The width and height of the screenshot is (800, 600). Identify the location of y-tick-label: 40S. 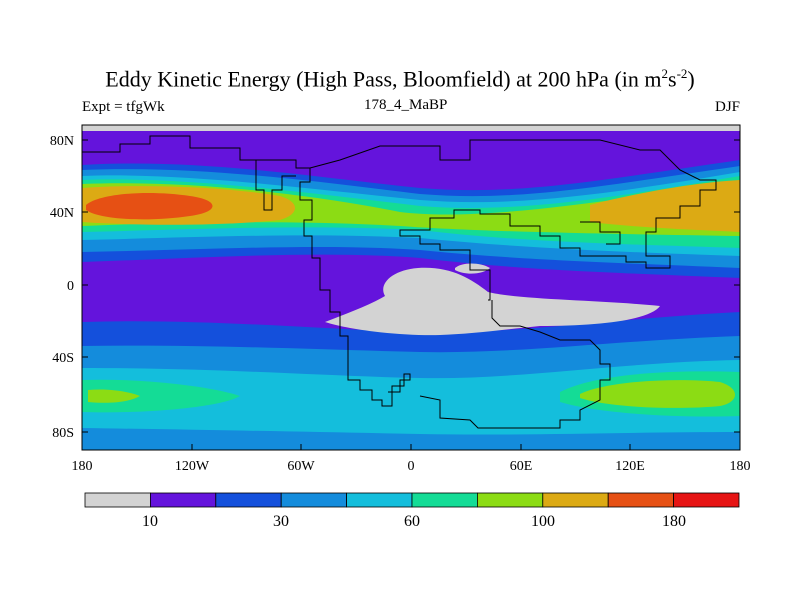
(63, 358).